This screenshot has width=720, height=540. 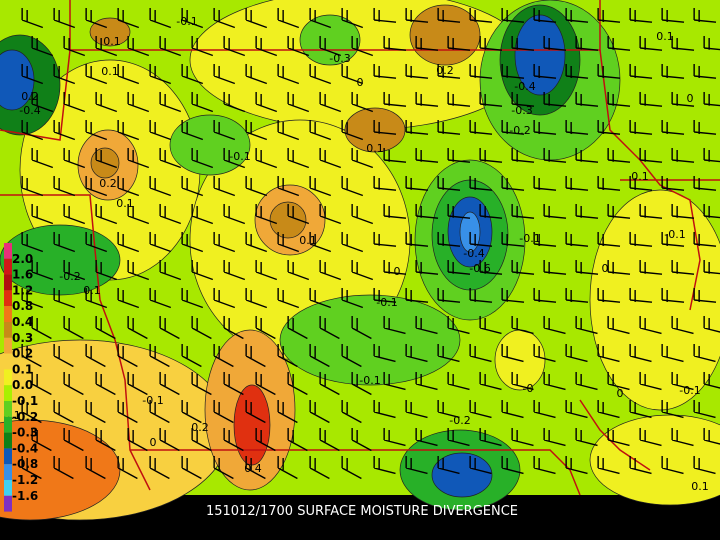 What do you see at coordinates (25, 496) in the screenshot?
I see `legend-label: -1.6` at bounding box center [25, 496].